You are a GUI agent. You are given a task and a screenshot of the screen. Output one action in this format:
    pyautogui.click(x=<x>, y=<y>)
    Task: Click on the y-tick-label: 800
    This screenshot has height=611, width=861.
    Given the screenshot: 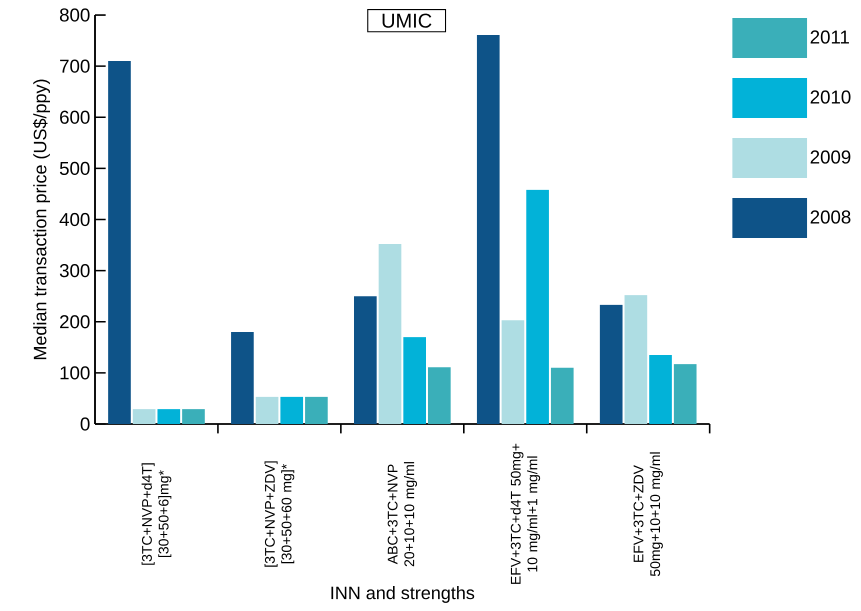 What is the action you would take?
    pyautogui.click(x=75, y=15)
    